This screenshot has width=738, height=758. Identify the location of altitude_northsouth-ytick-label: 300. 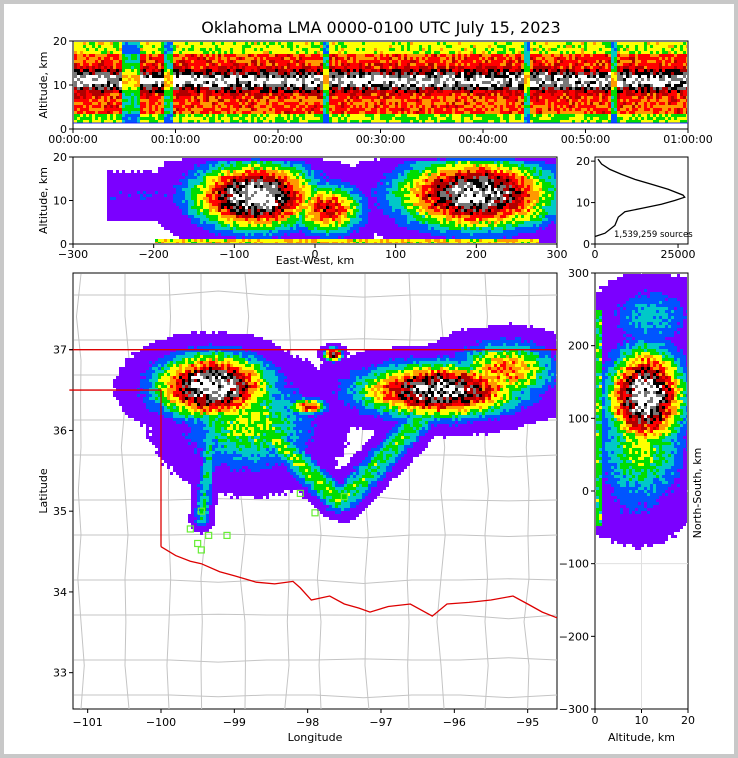
(578, 273).